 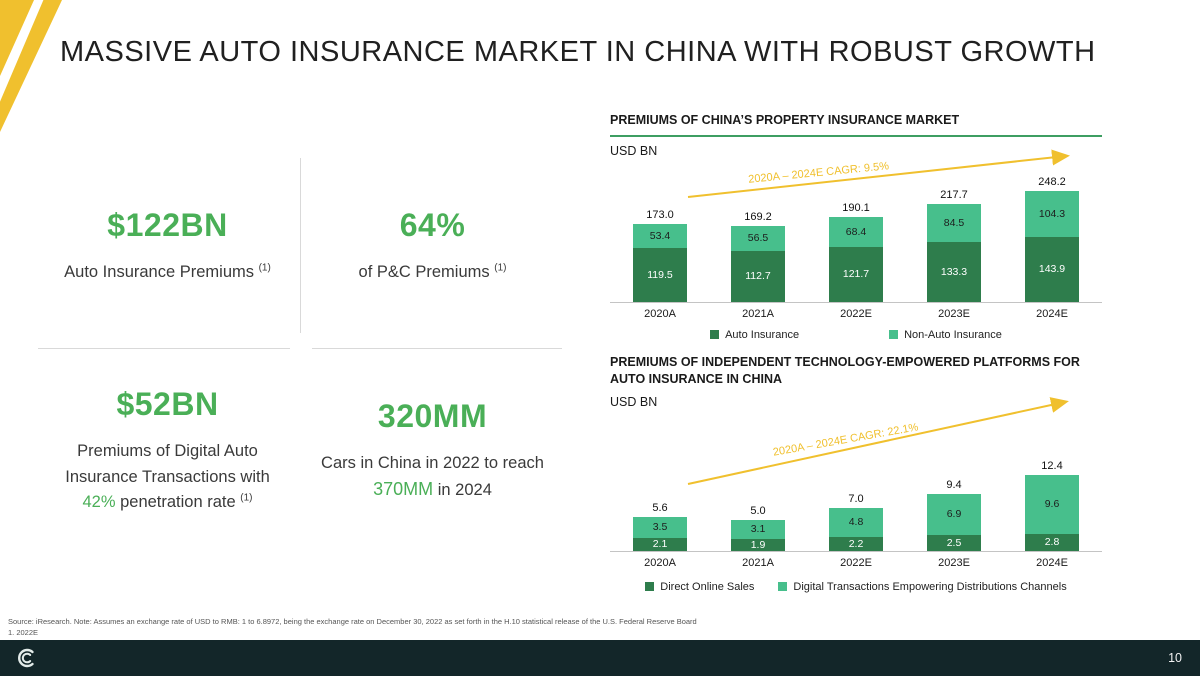 I want to click on legend-label: Auto Insurance, so click(x=762, y=334).